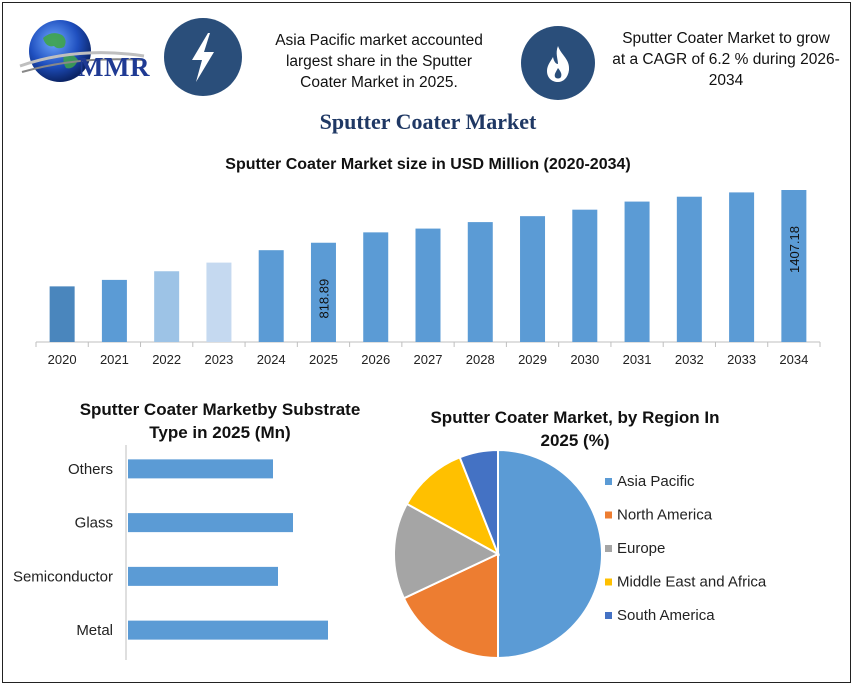 Image resolution: width=856 pixels, height=687 pixels. I want to click on cagr-text-line: 2034, so click(726, 80).